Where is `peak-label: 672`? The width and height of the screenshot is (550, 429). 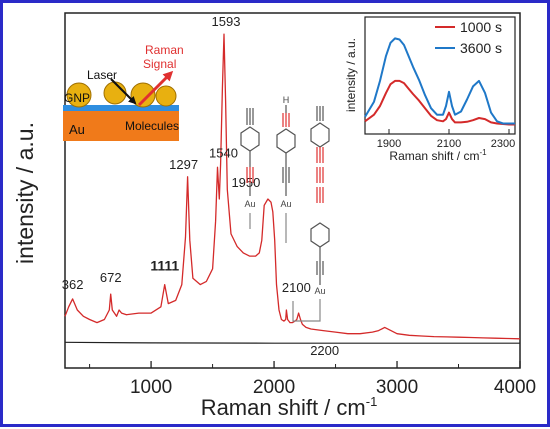
peak-label: 672 is located at coordinates (111, 277).